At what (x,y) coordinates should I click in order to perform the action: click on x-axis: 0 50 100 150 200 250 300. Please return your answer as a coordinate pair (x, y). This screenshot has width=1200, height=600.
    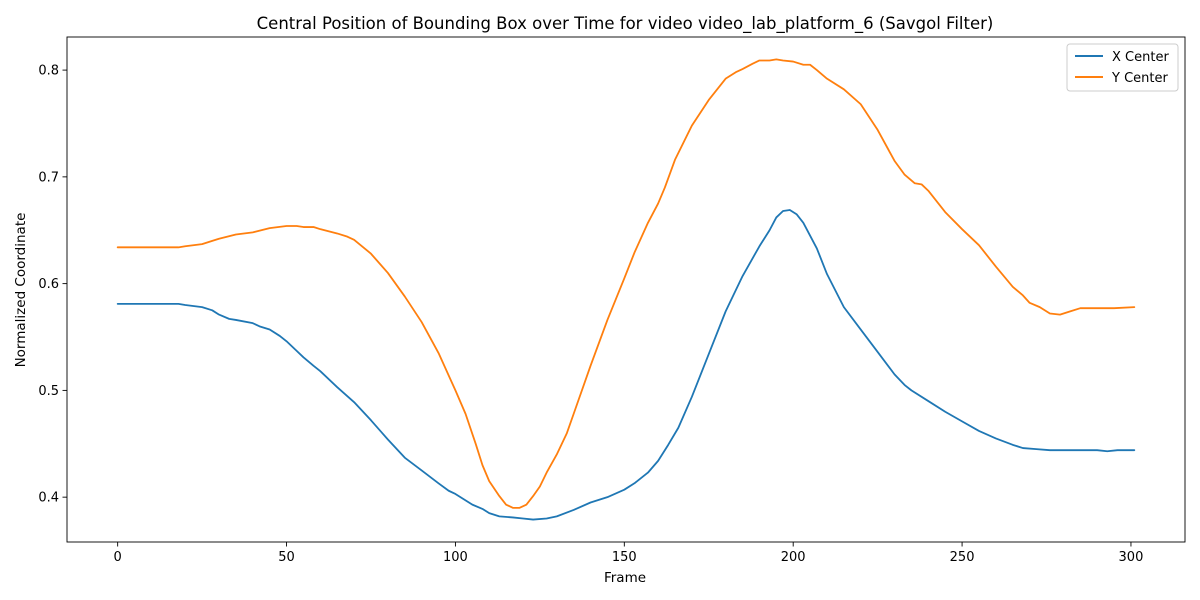
    Looking at the image, I should click on (629, 553).